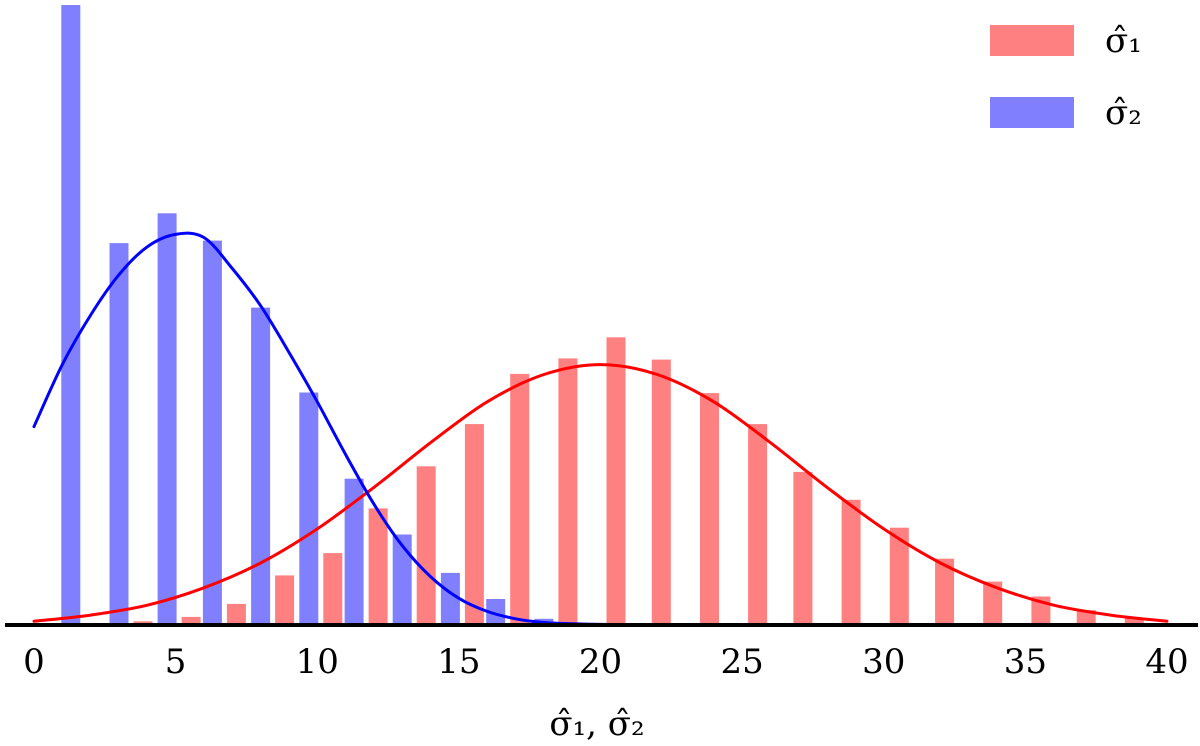  I want to click on x-tick-labels: 0 5 10 15 20 25 30 35 40, so click(605, 662).